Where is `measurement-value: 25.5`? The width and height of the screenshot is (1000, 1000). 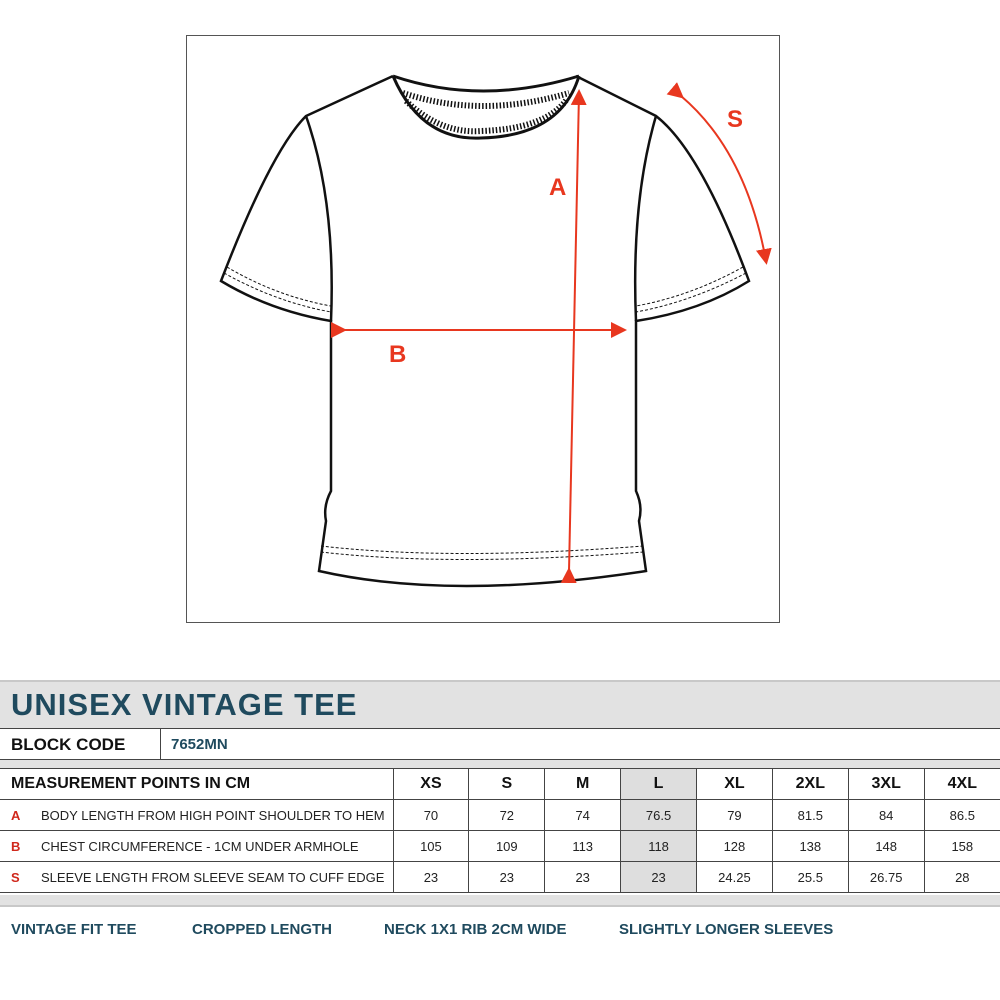
measurement-value: 25.5 is located at coordinates (810, 877).